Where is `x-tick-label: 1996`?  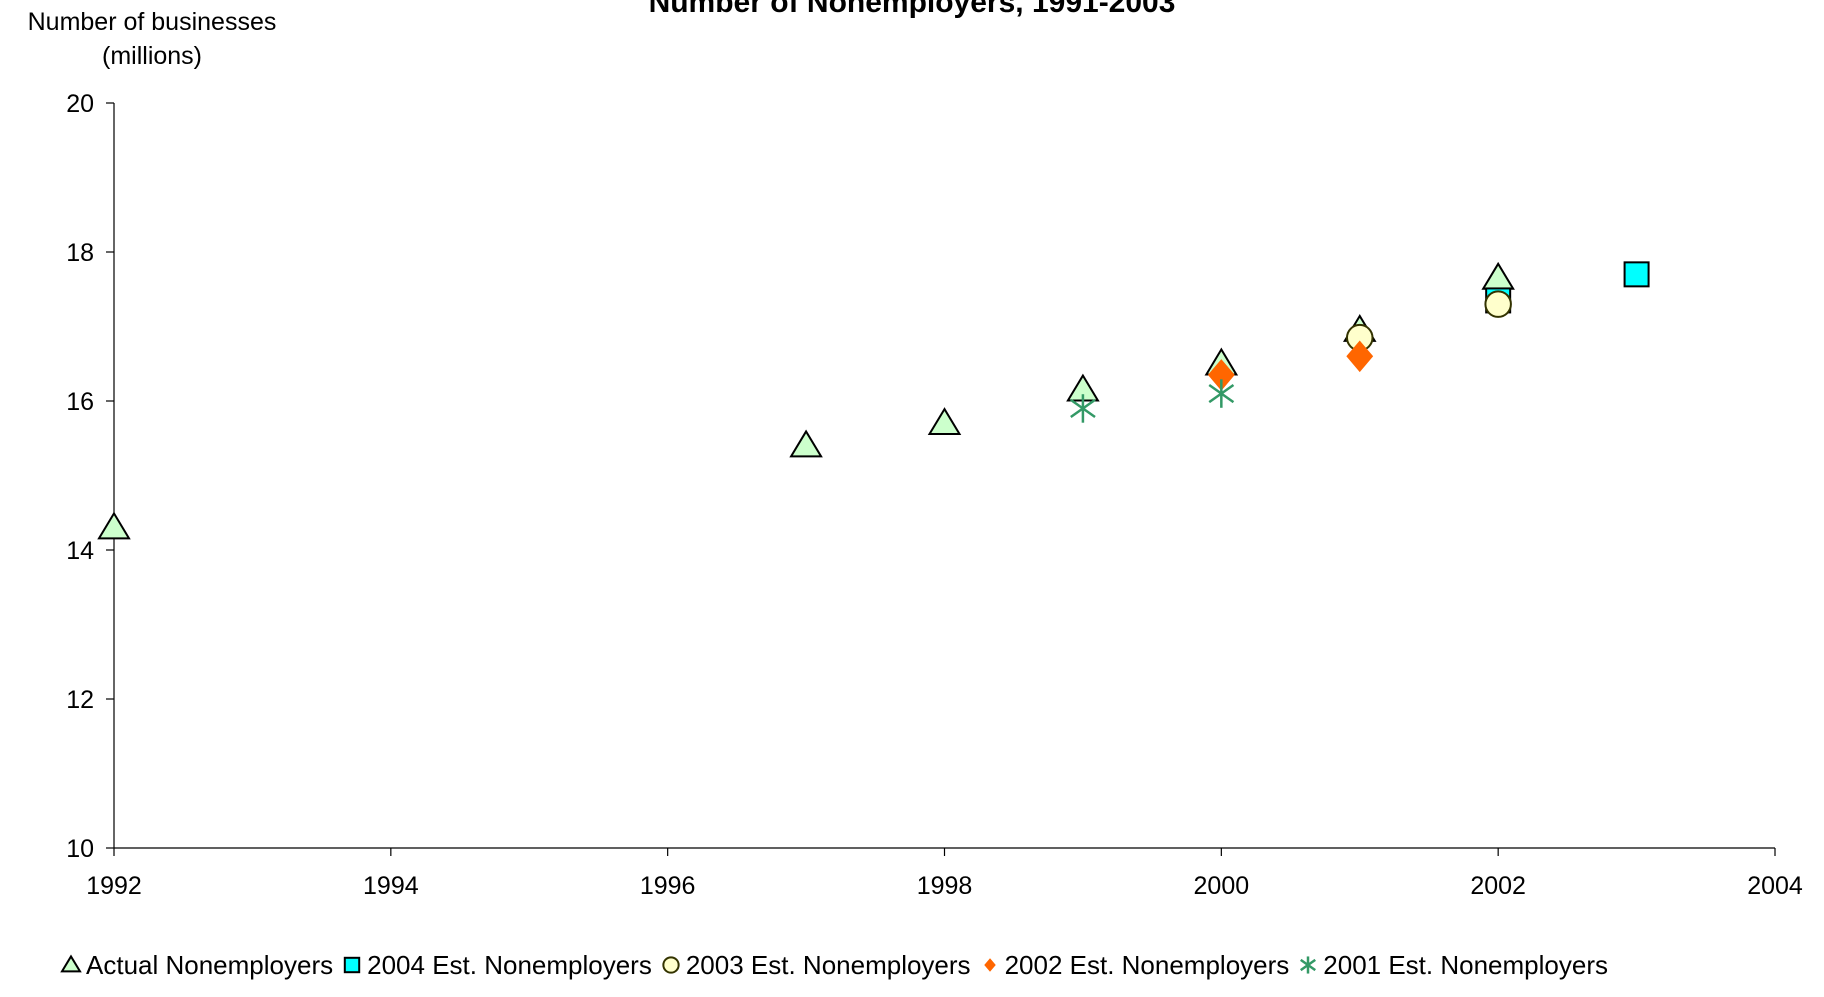 x-tick-label: 1996 is located at coordinates (668, 886).